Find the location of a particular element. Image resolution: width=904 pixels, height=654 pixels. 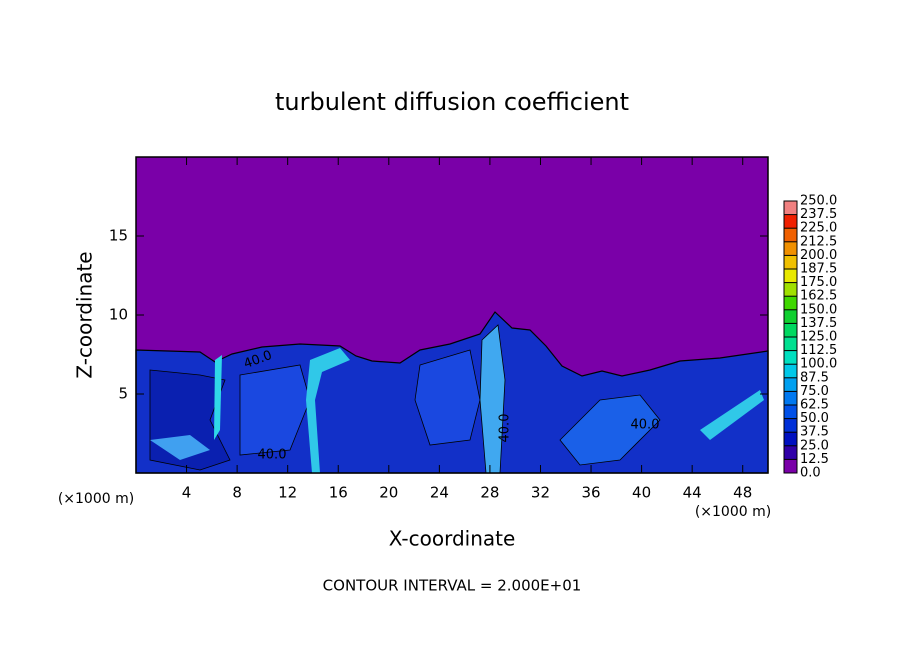

colorbar-label: 212.5 is located at coordinates (818, 241).